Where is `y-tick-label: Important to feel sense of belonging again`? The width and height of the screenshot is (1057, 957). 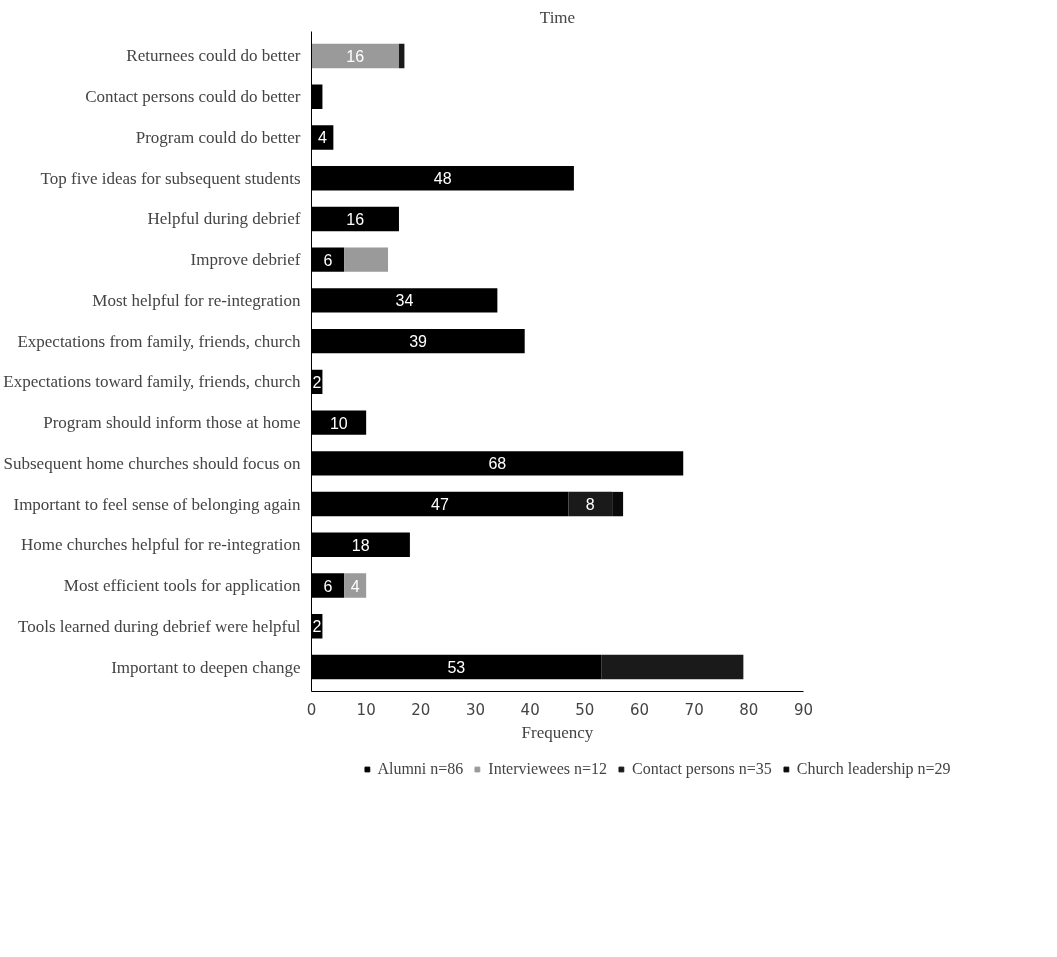
y-tick-label: Important to feel sense of belonging again is located at coordinates (157, 504).